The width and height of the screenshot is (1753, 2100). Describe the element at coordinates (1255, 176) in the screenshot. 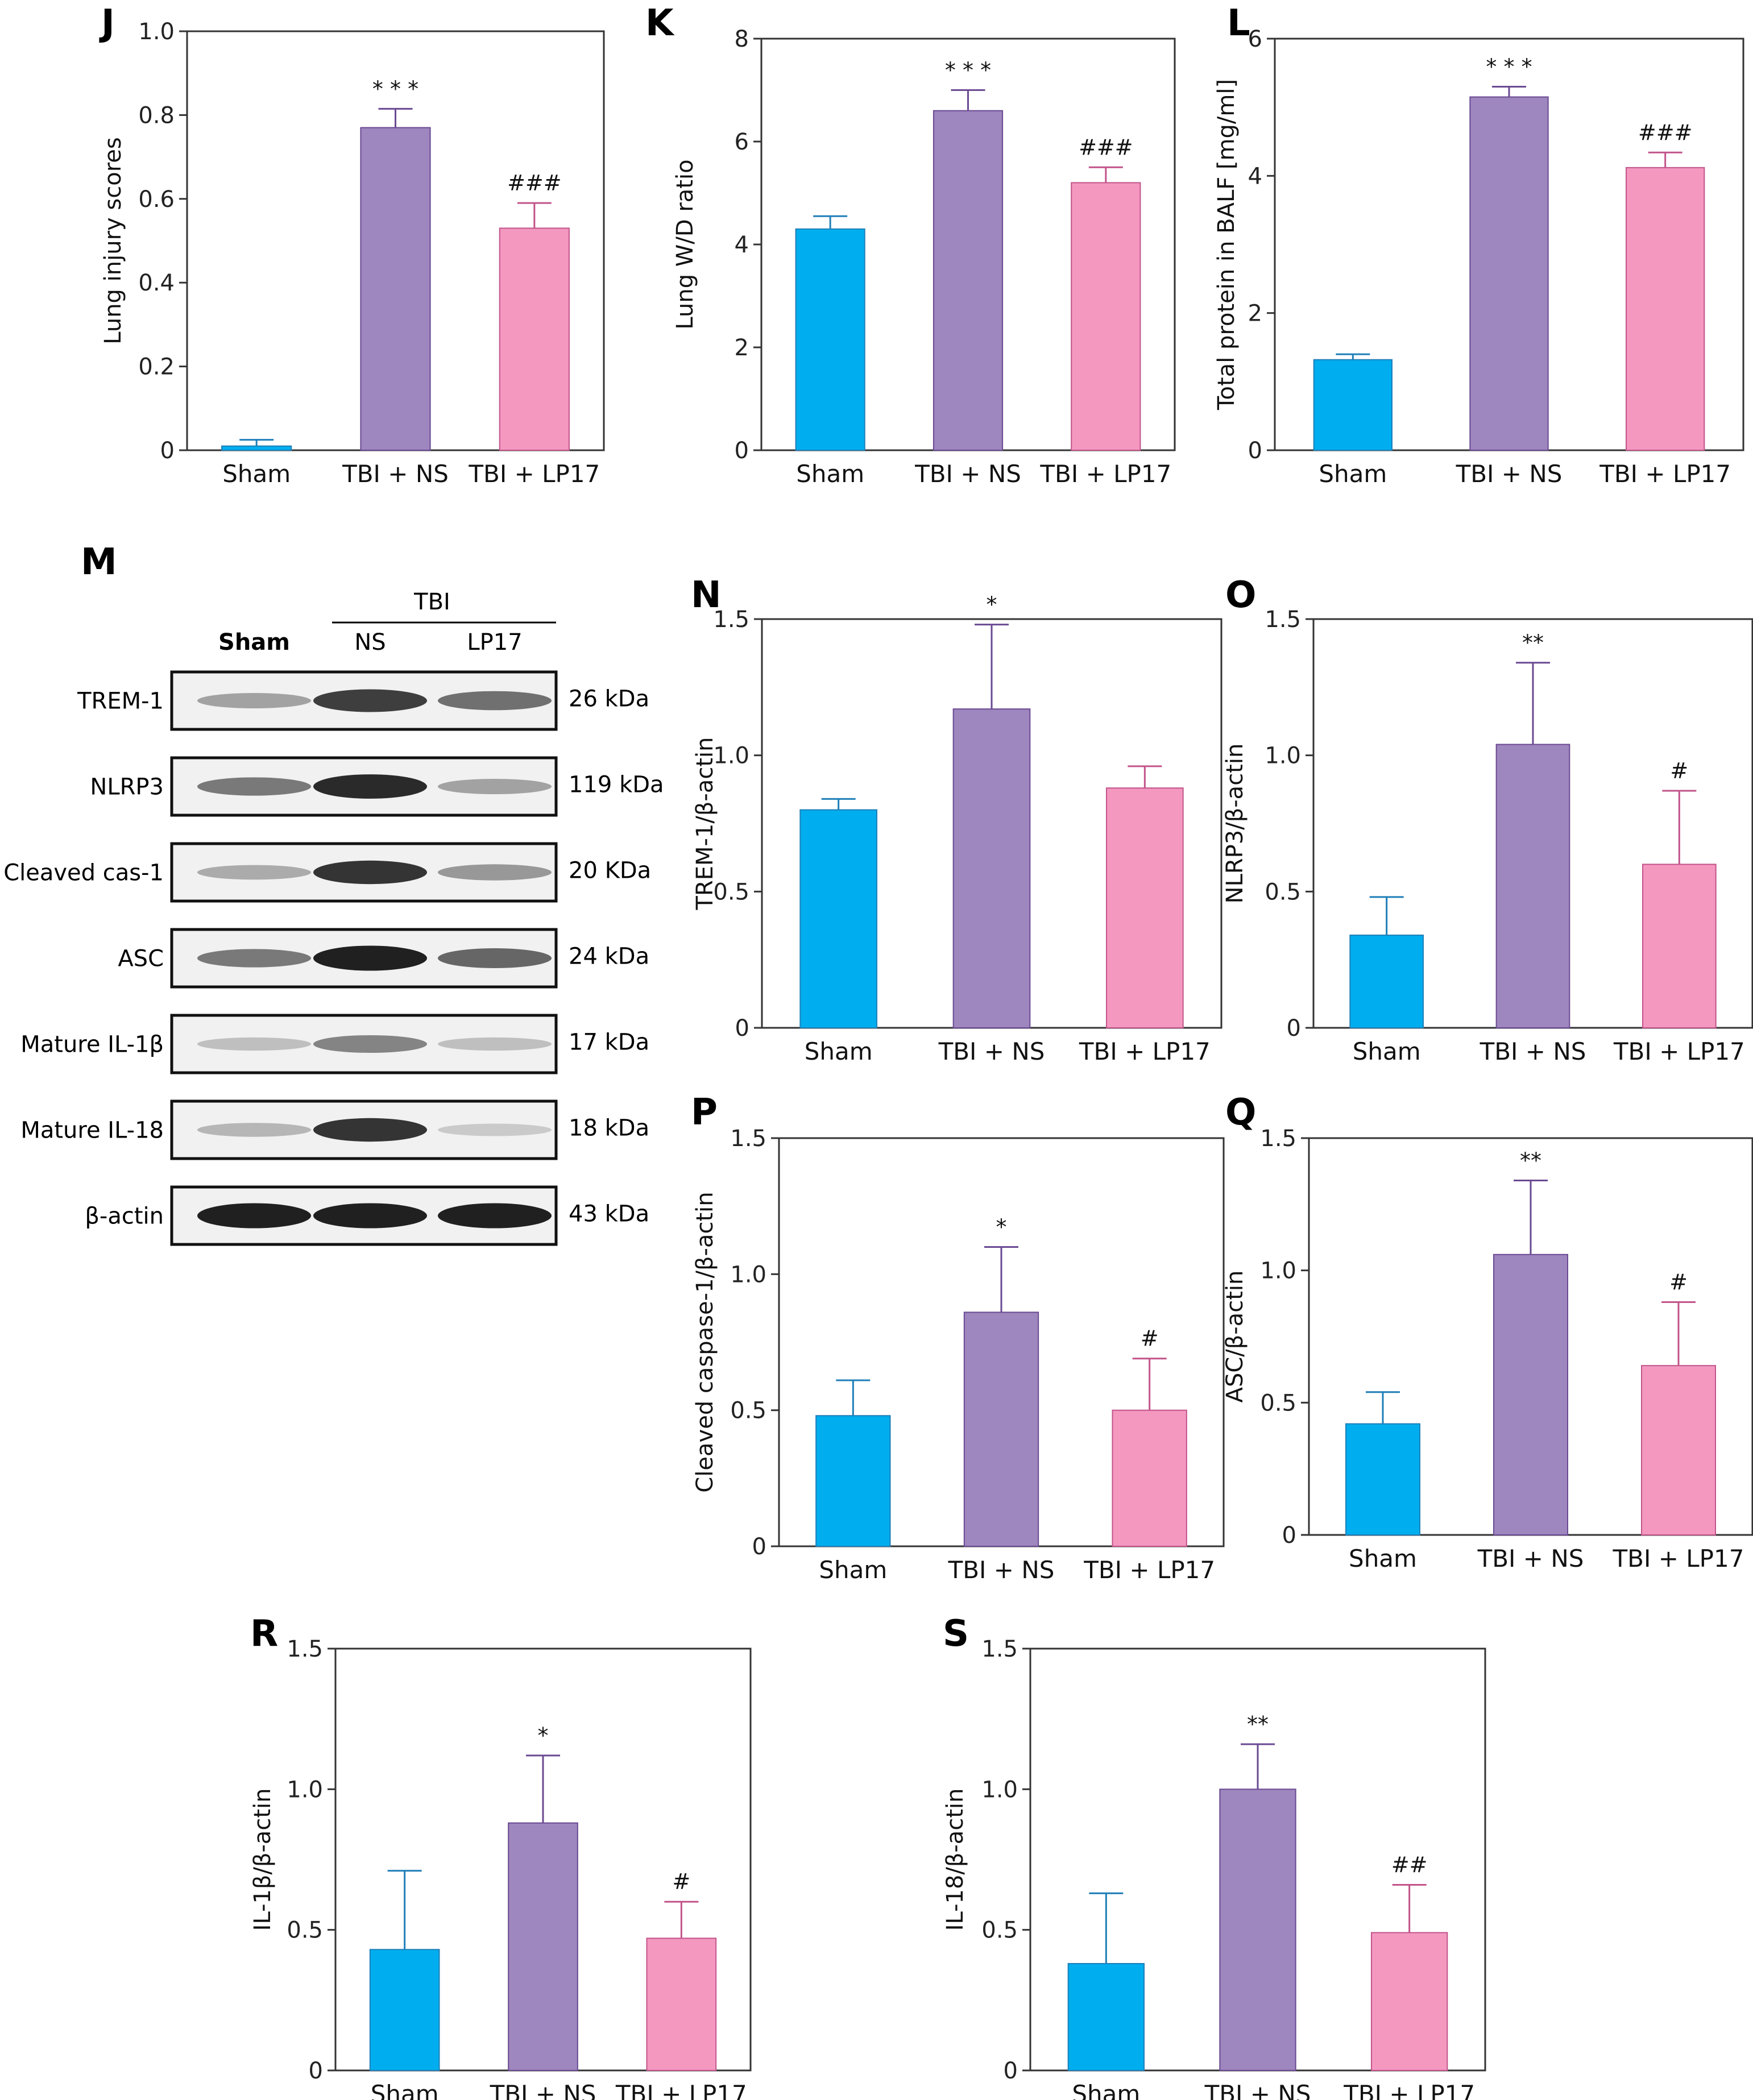

I see `y-tick-label: 4` at that location.